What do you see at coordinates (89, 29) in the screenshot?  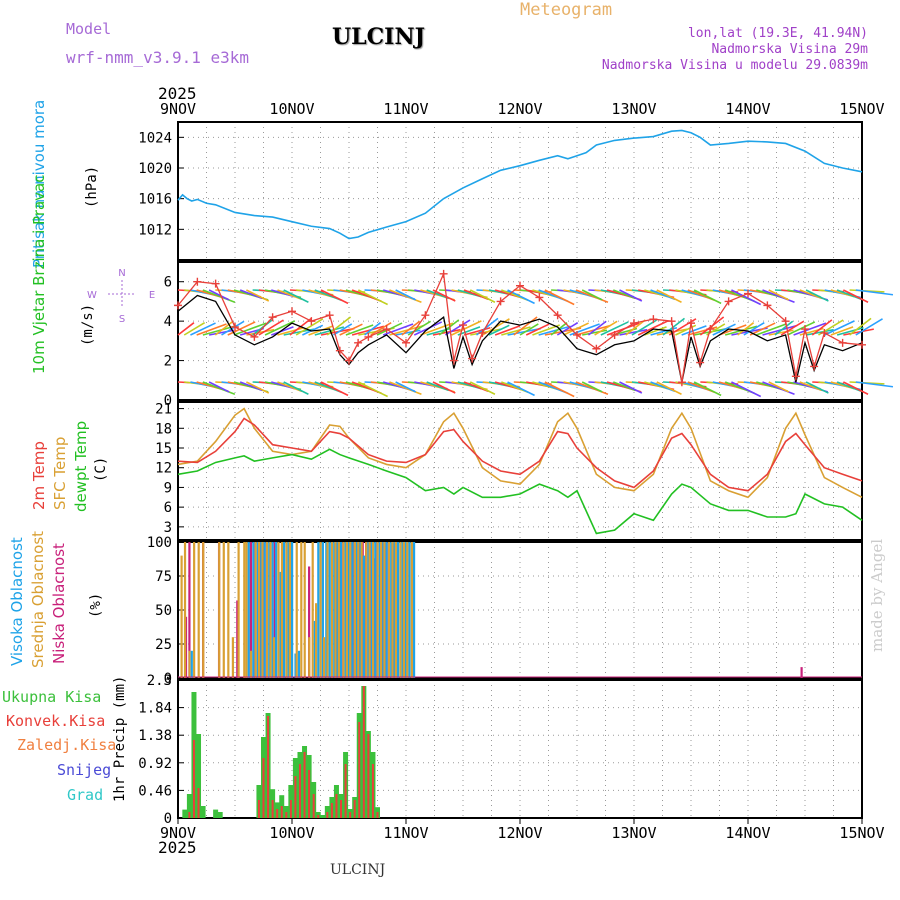 I see `model-label: Model` at bounding box center [89, 29].